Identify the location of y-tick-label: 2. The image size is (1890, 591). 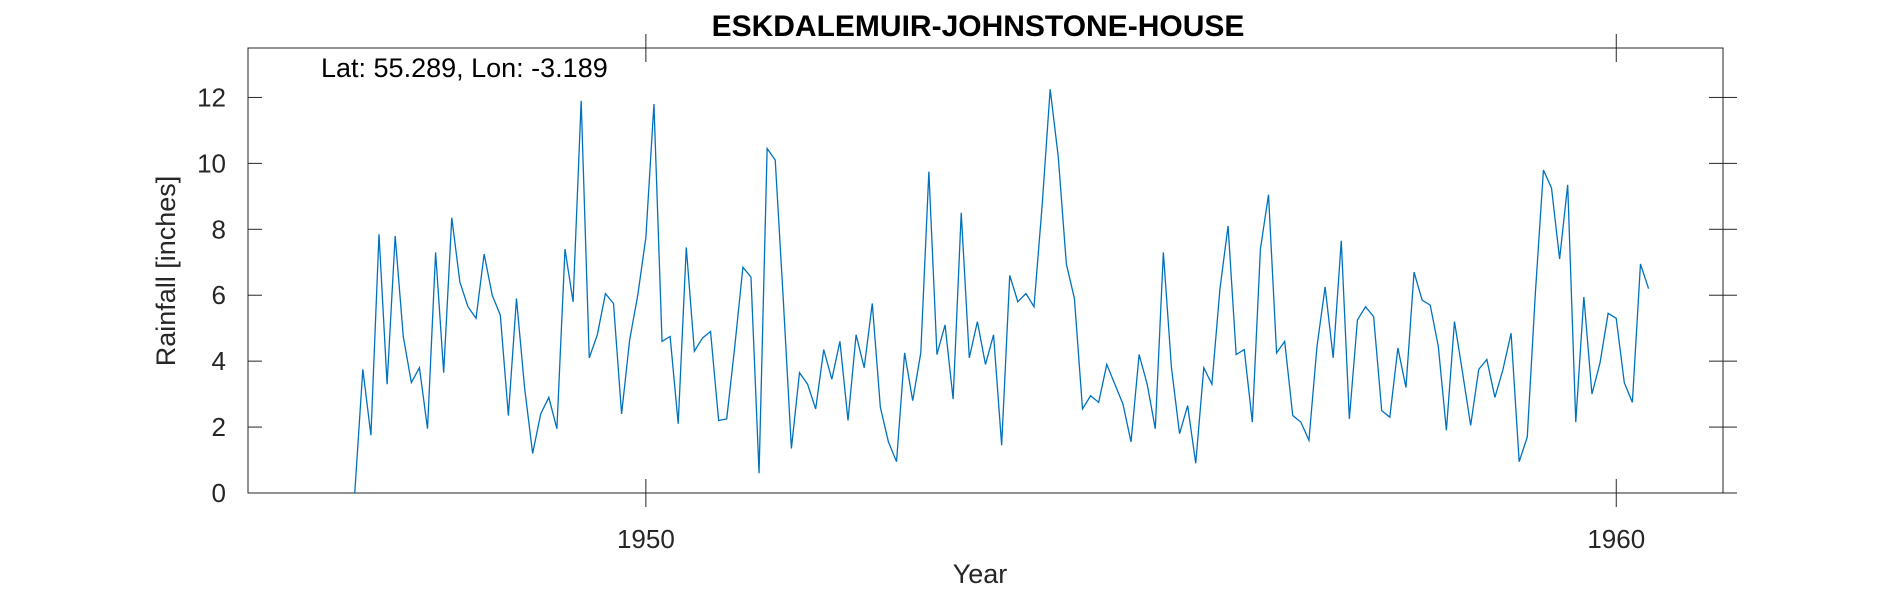
(219, 427).